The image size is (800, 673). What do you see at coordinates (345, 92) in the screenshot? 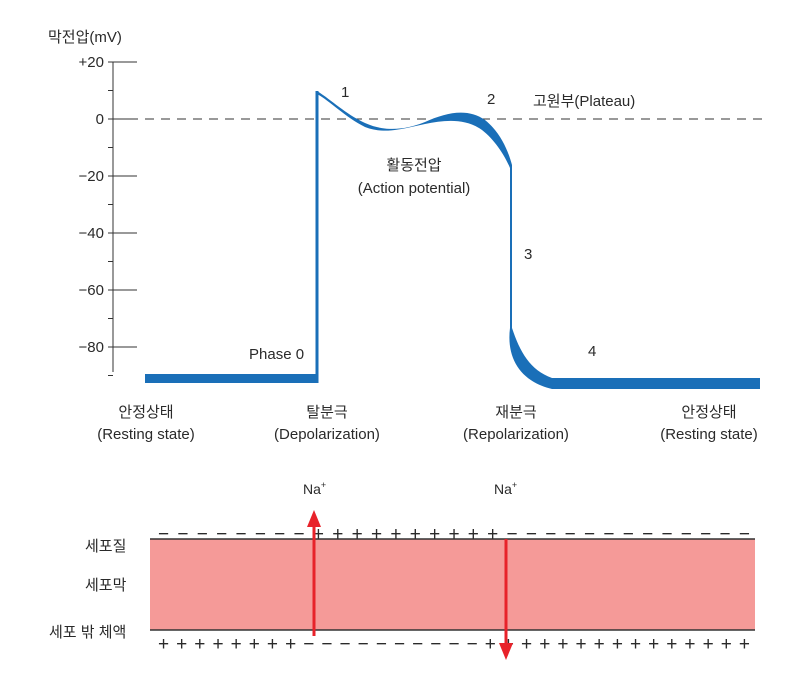
I see `phase-1-label: 1` at bounding box center [345, 92].